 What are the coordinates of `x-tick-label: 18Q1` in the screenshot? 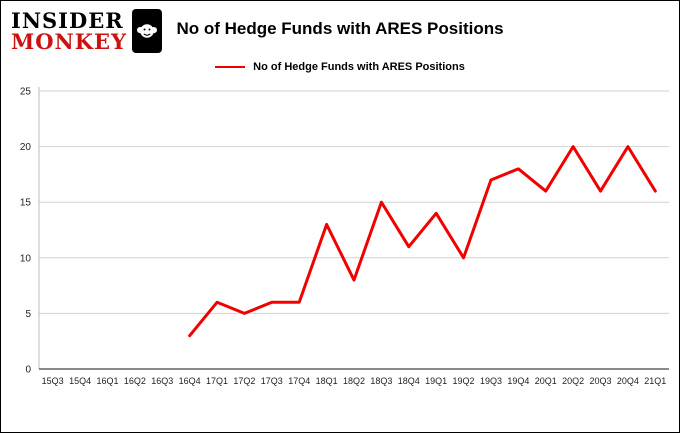 It's located at (327, 381).